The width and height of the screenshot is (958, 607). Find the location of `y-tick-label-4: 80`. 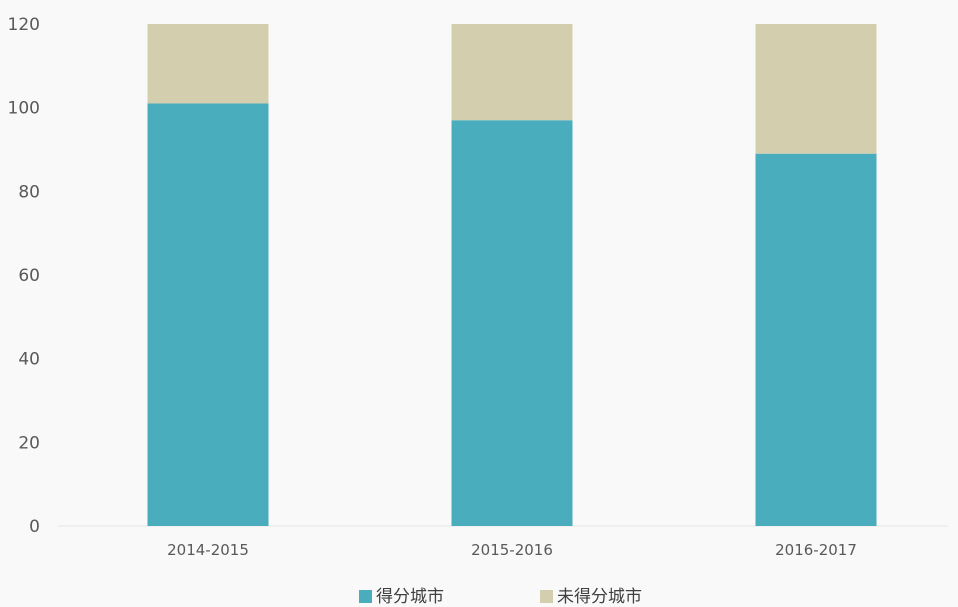

y-tick-label-4: 80 is located at coordinates (29, 192).